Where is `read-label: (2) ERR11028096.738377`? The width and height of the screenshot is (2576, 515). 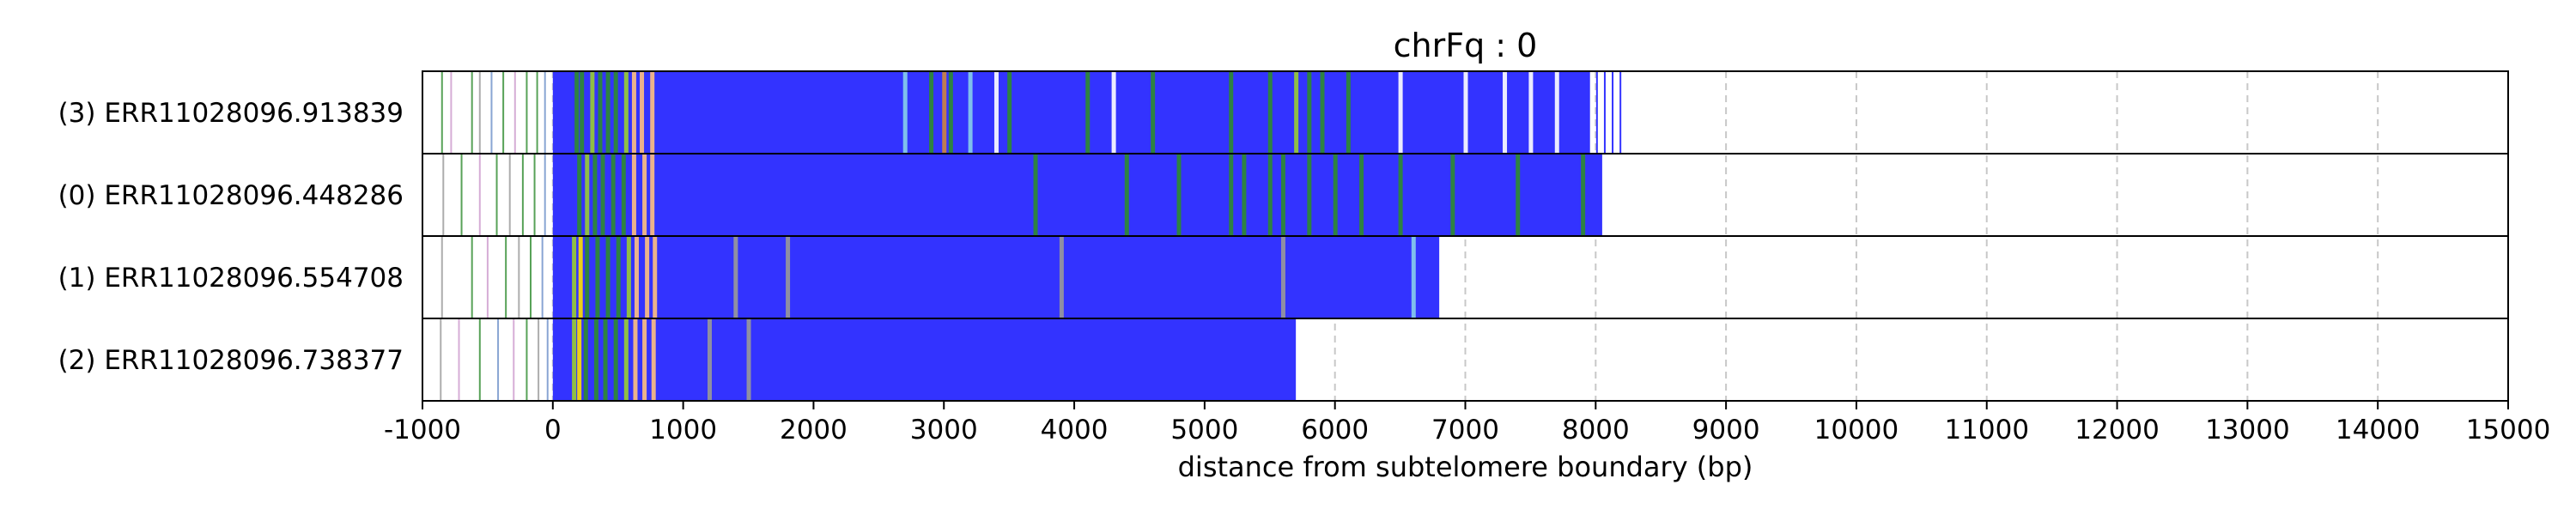 read-label: (2) ERR11028096.738377 is located at coordinates (231, 360).